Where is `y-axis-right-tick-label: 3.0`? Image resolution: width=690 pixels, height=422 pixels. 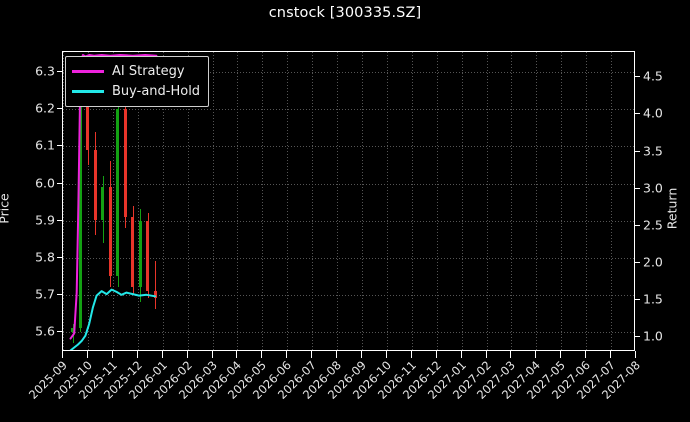 y-axis-right-tick-label: 3.0 is located at coordinates (653, 188).